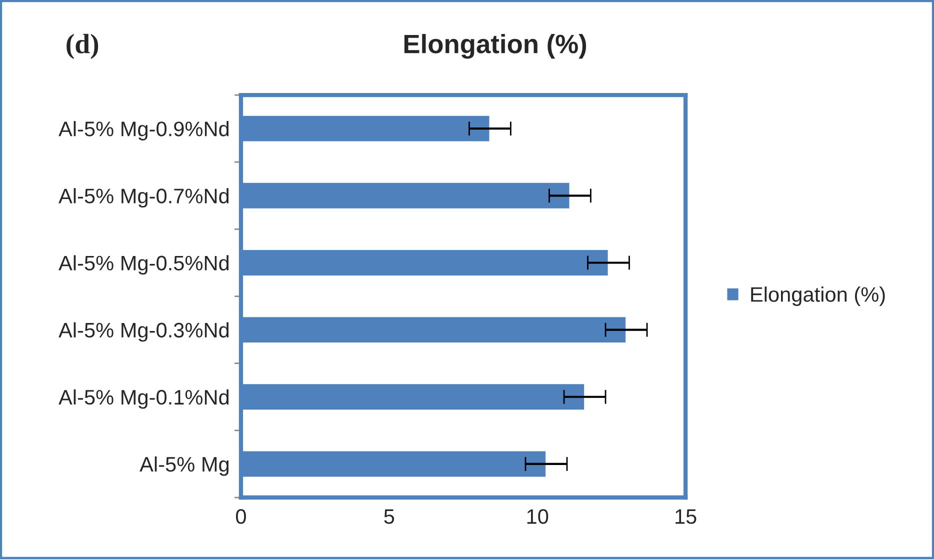  I want to click on x-tick-label: 5, so click(389, 516).